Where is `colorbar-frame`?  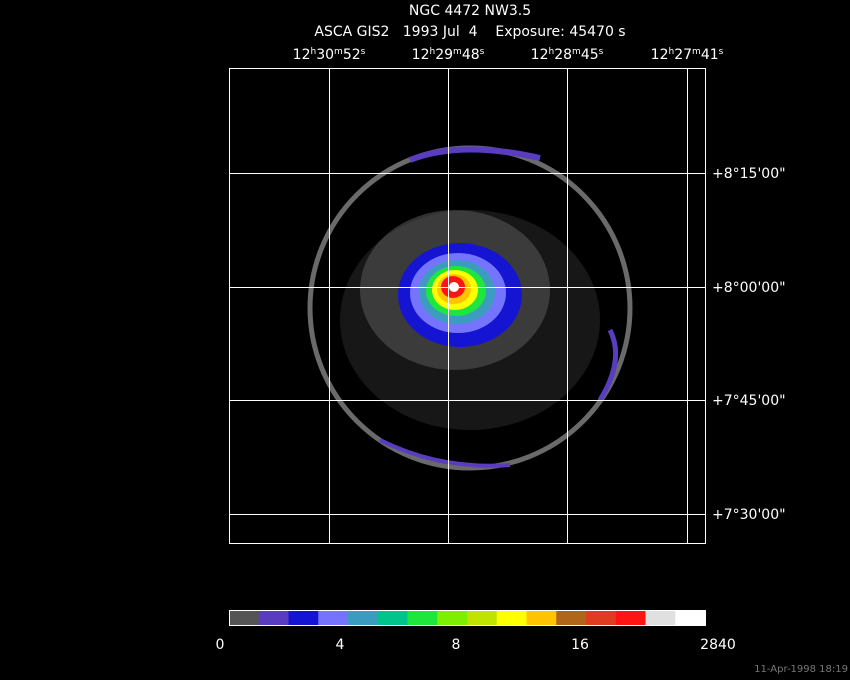 colorbar-frame is located at coordinates (467, 618).